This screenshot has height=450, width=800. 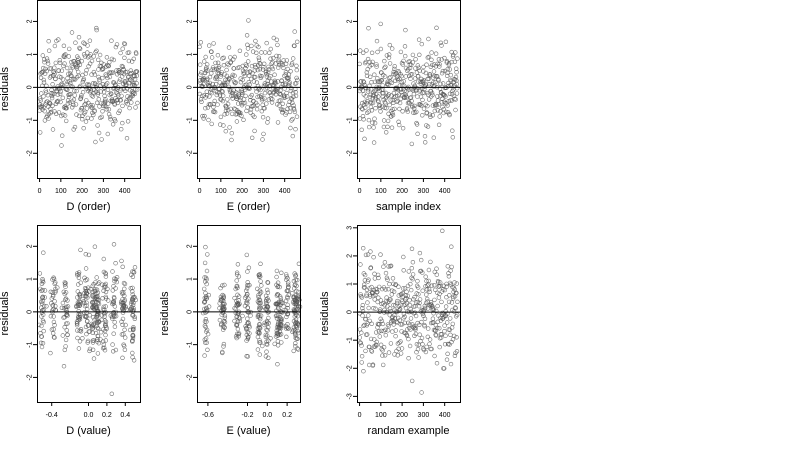 What do you see at coordinates (350, 340) in the screenshot?
I see `y-tick-label: -1` at bounding box center [350, 340].